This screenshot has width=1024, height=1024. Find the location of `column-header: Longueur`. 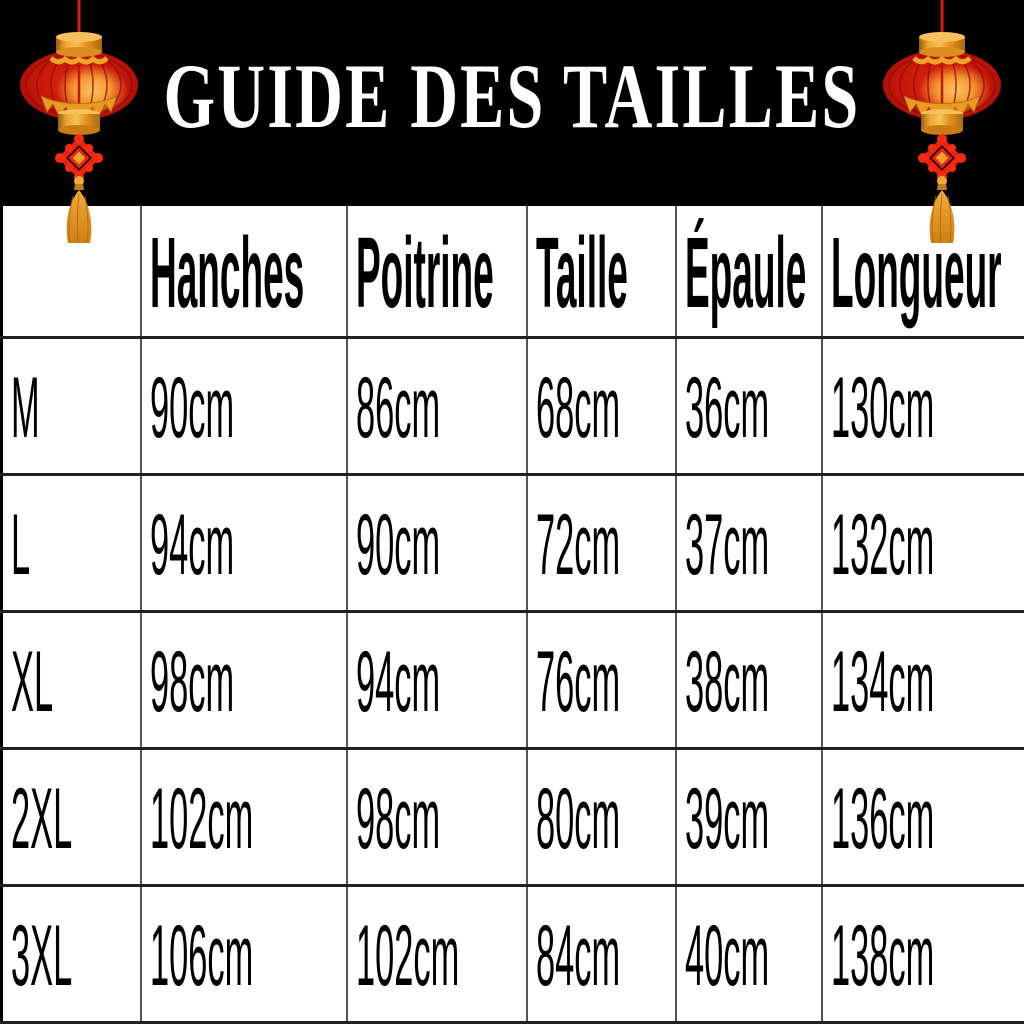

column-header: Longueur is located at coordinates (922, 272).